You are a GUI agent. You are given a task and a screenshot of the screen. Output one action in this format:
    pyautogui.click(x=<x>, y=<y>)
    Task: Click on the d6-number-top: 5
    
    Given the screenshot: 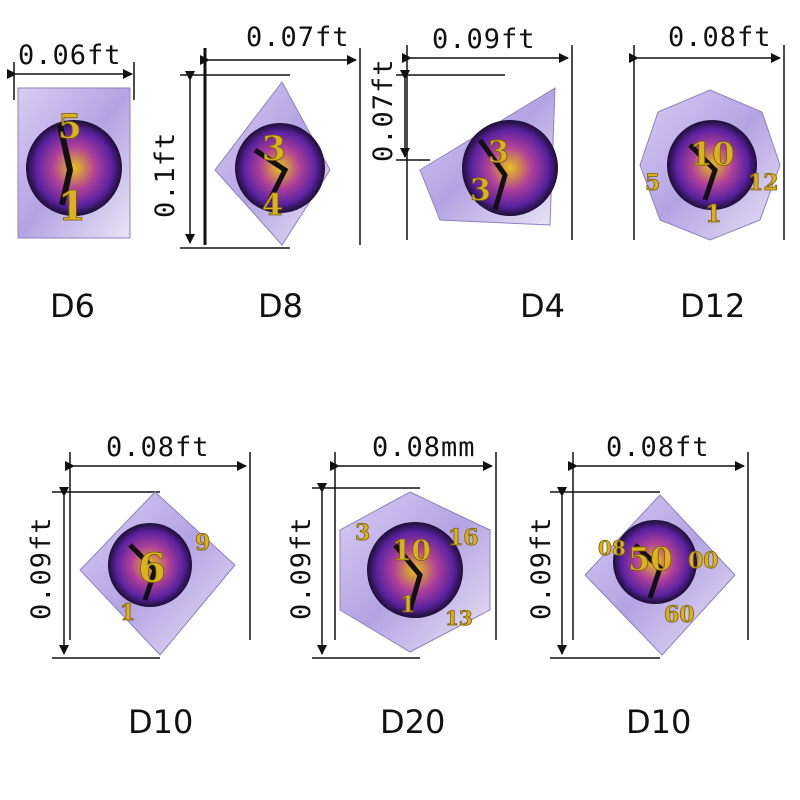 What is the action you would take?
    pyautogui.click(x=70, y=127)
    